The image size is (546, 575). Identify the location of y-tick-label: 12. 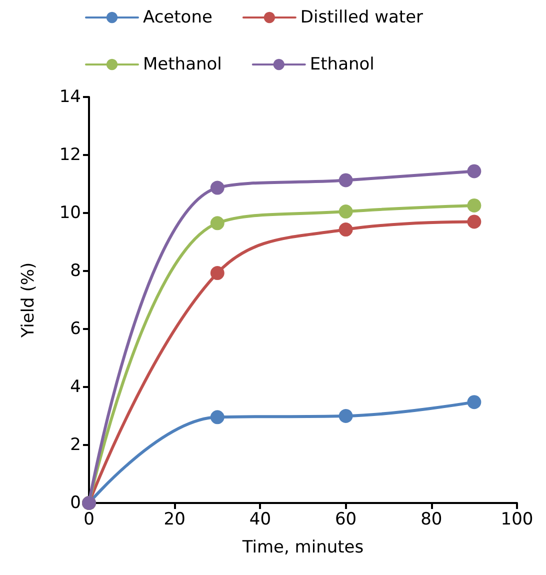
(70, 155).